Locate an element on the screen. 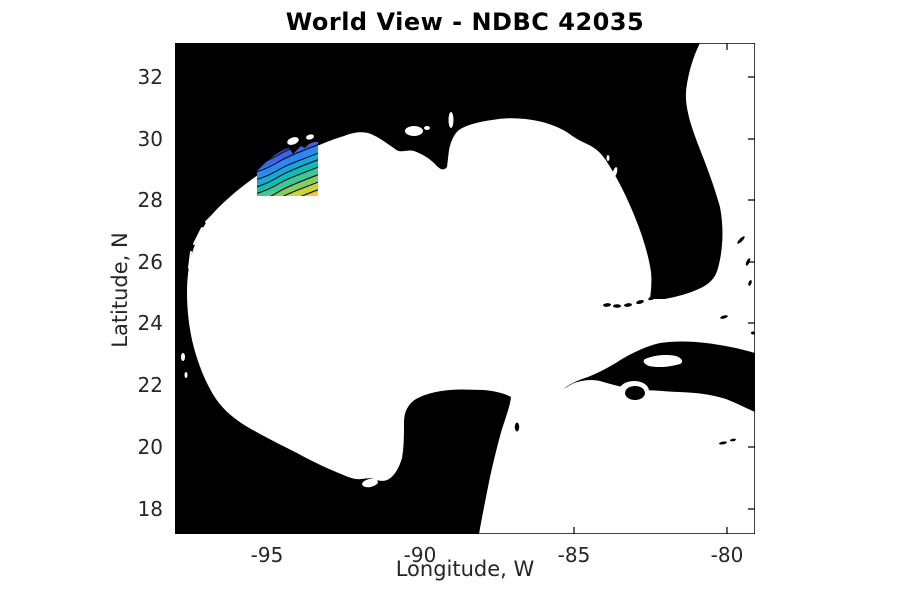 The image size is (900, 600). x-tick-label: -90 is located at coordinates (420, 555).